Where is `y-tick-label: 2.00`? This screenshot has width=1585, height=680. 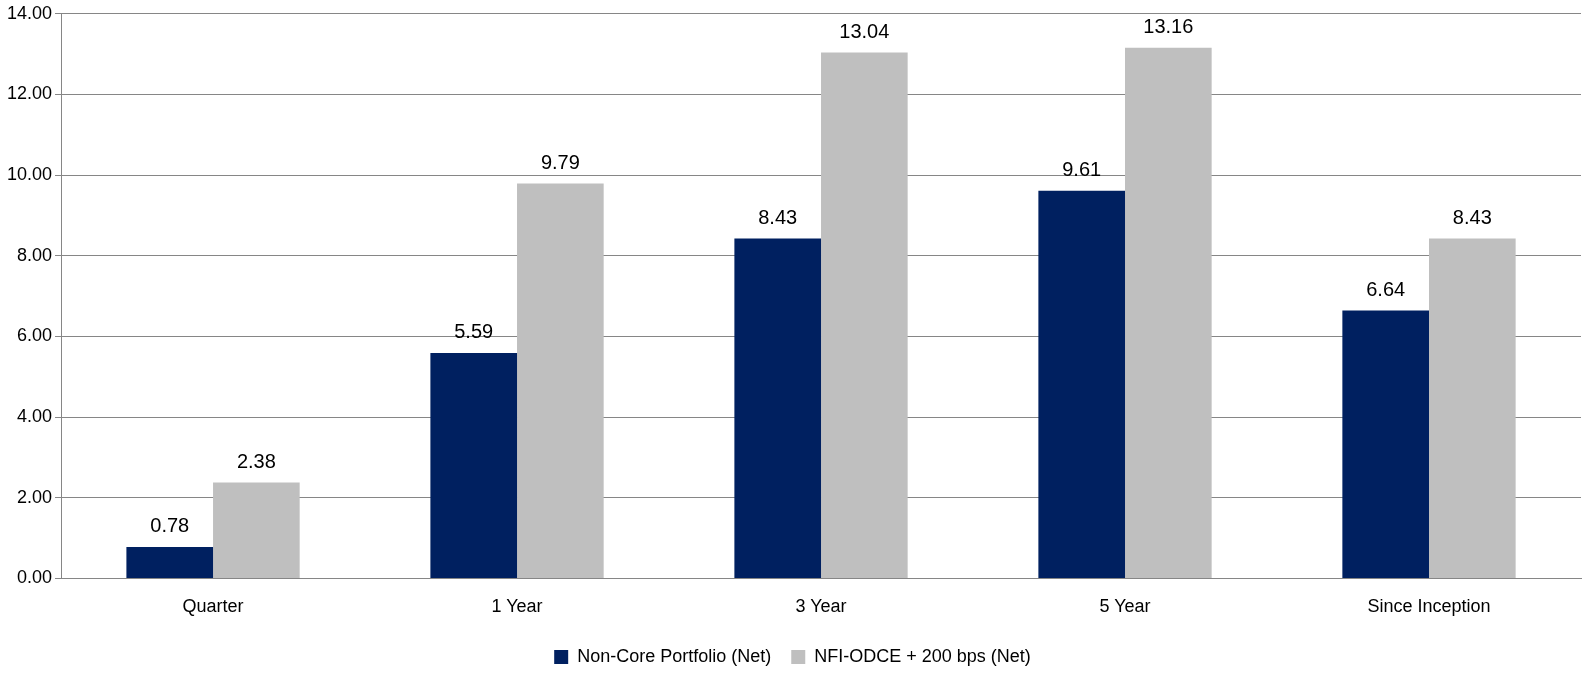
y-tick-label: 2.00 is located at coordinates (35, 496).